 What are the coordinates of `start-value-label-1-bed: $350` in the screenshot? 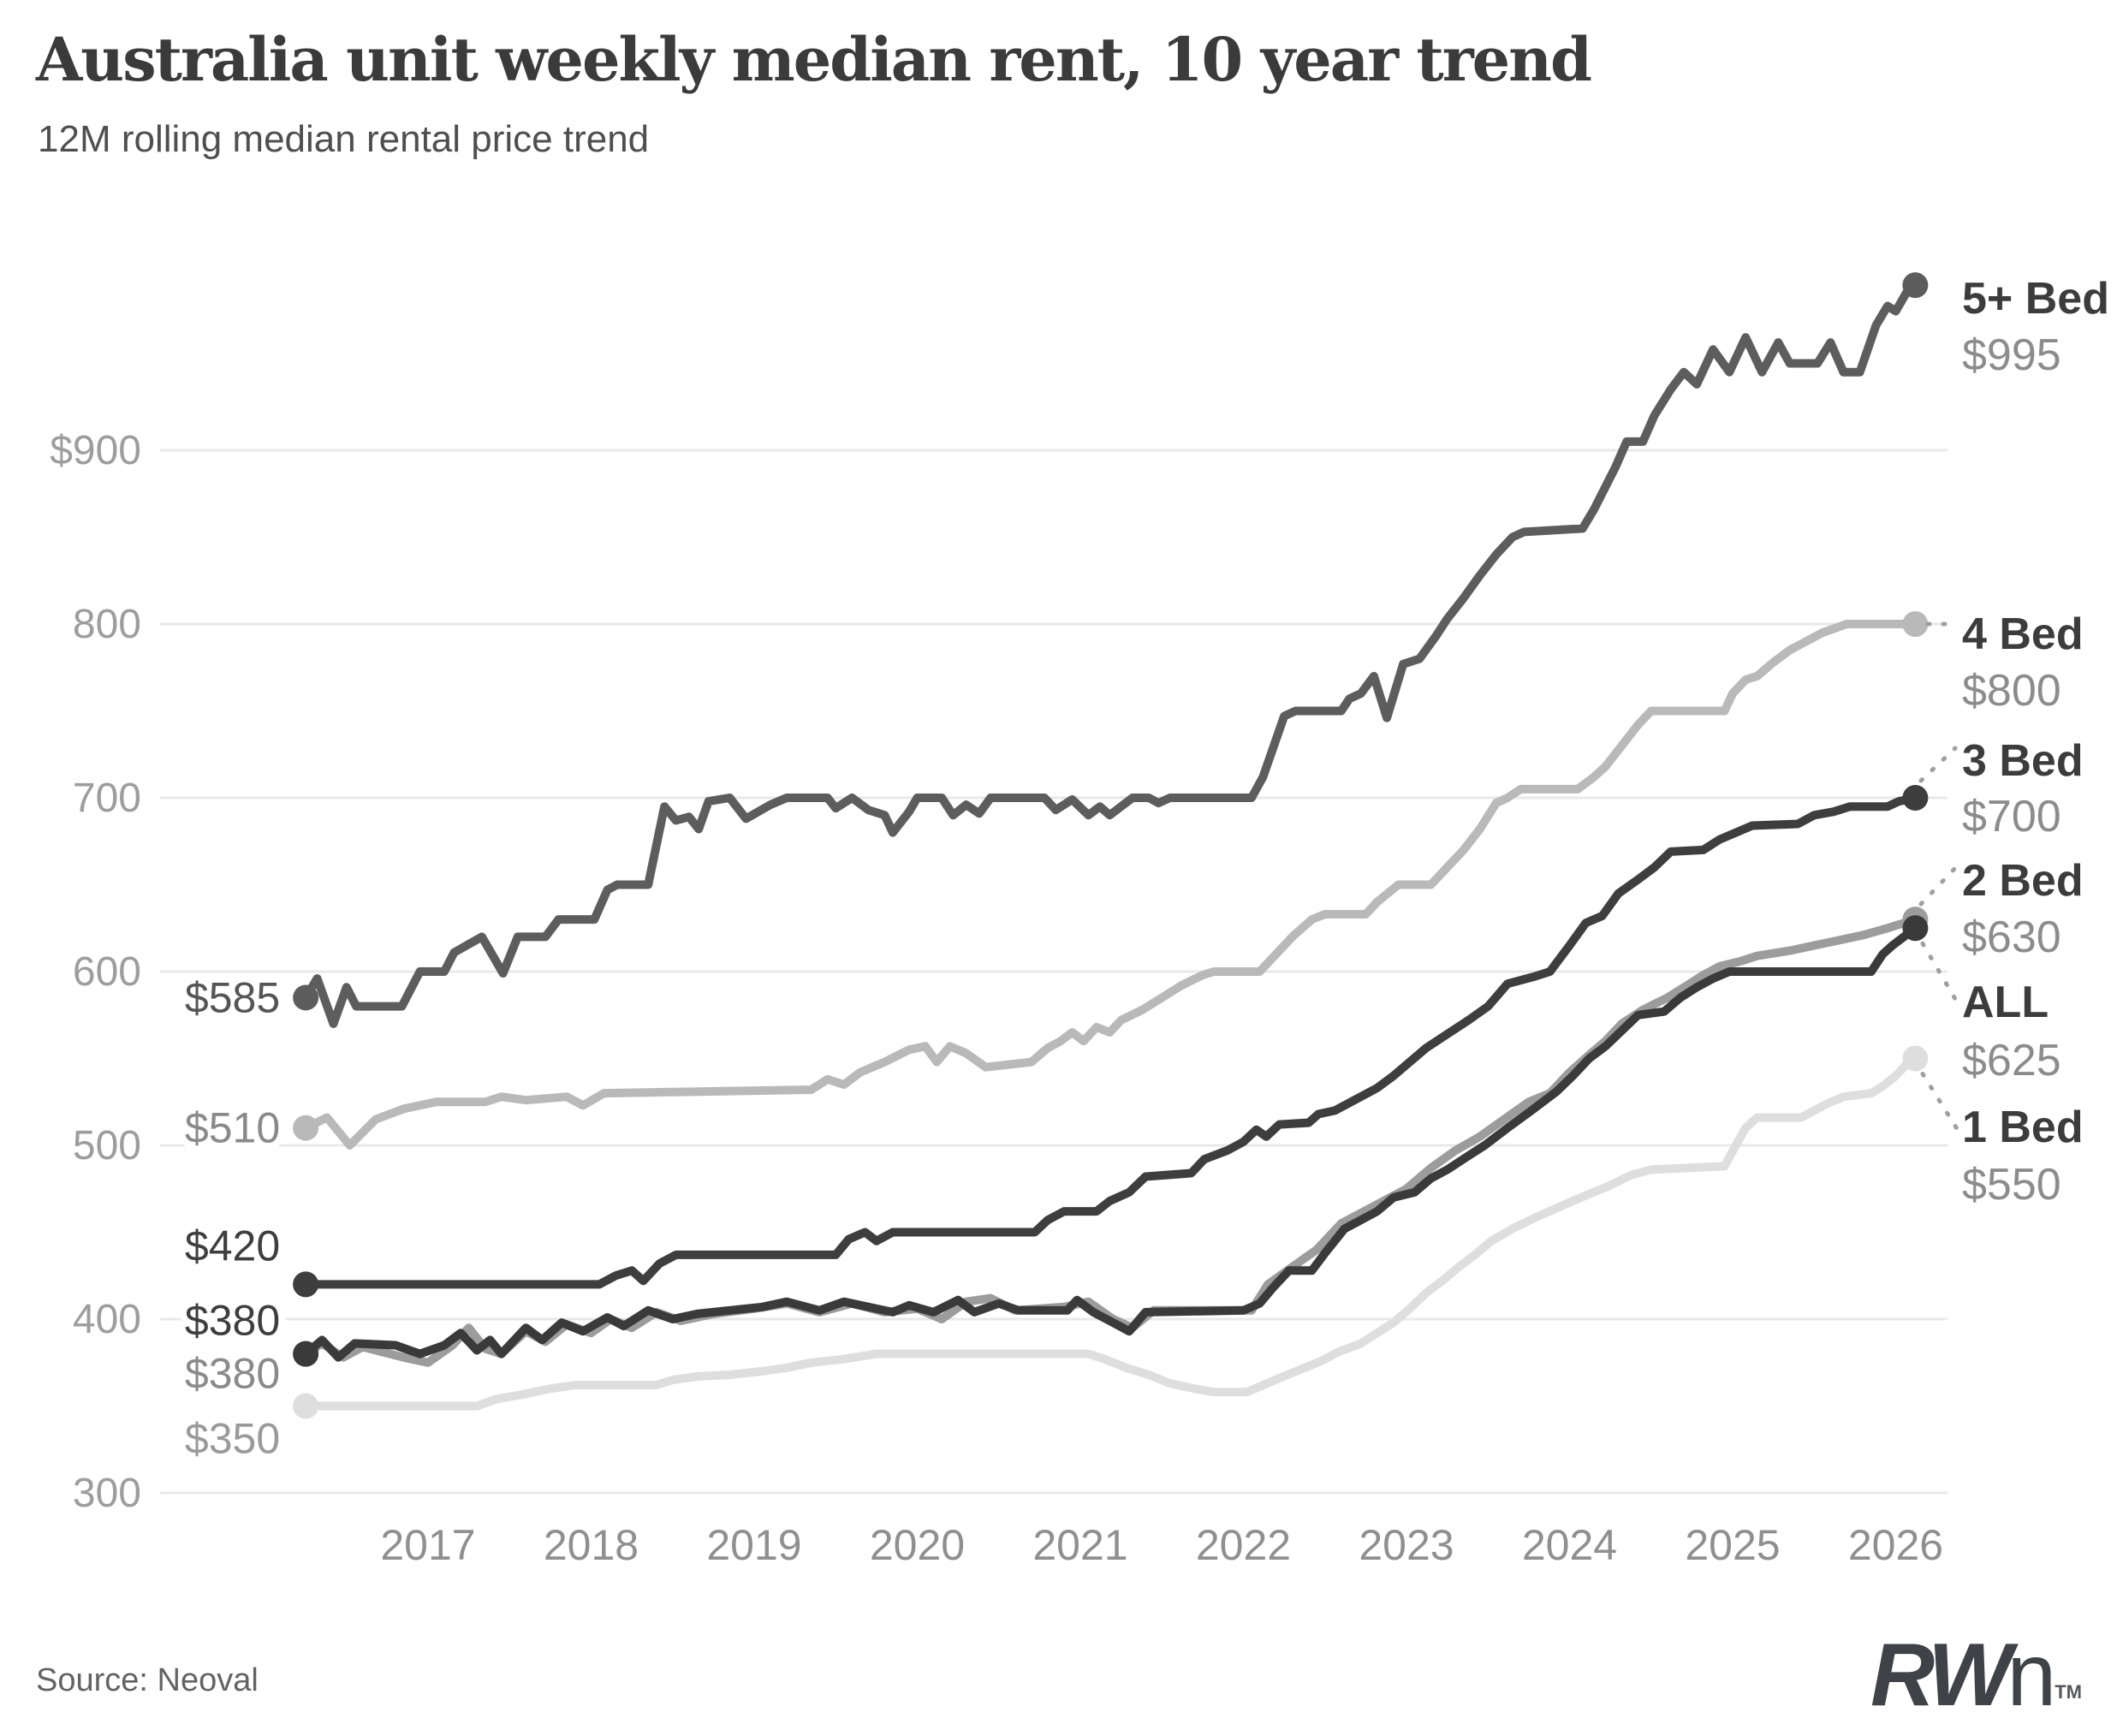 It's located at (232, 1439).